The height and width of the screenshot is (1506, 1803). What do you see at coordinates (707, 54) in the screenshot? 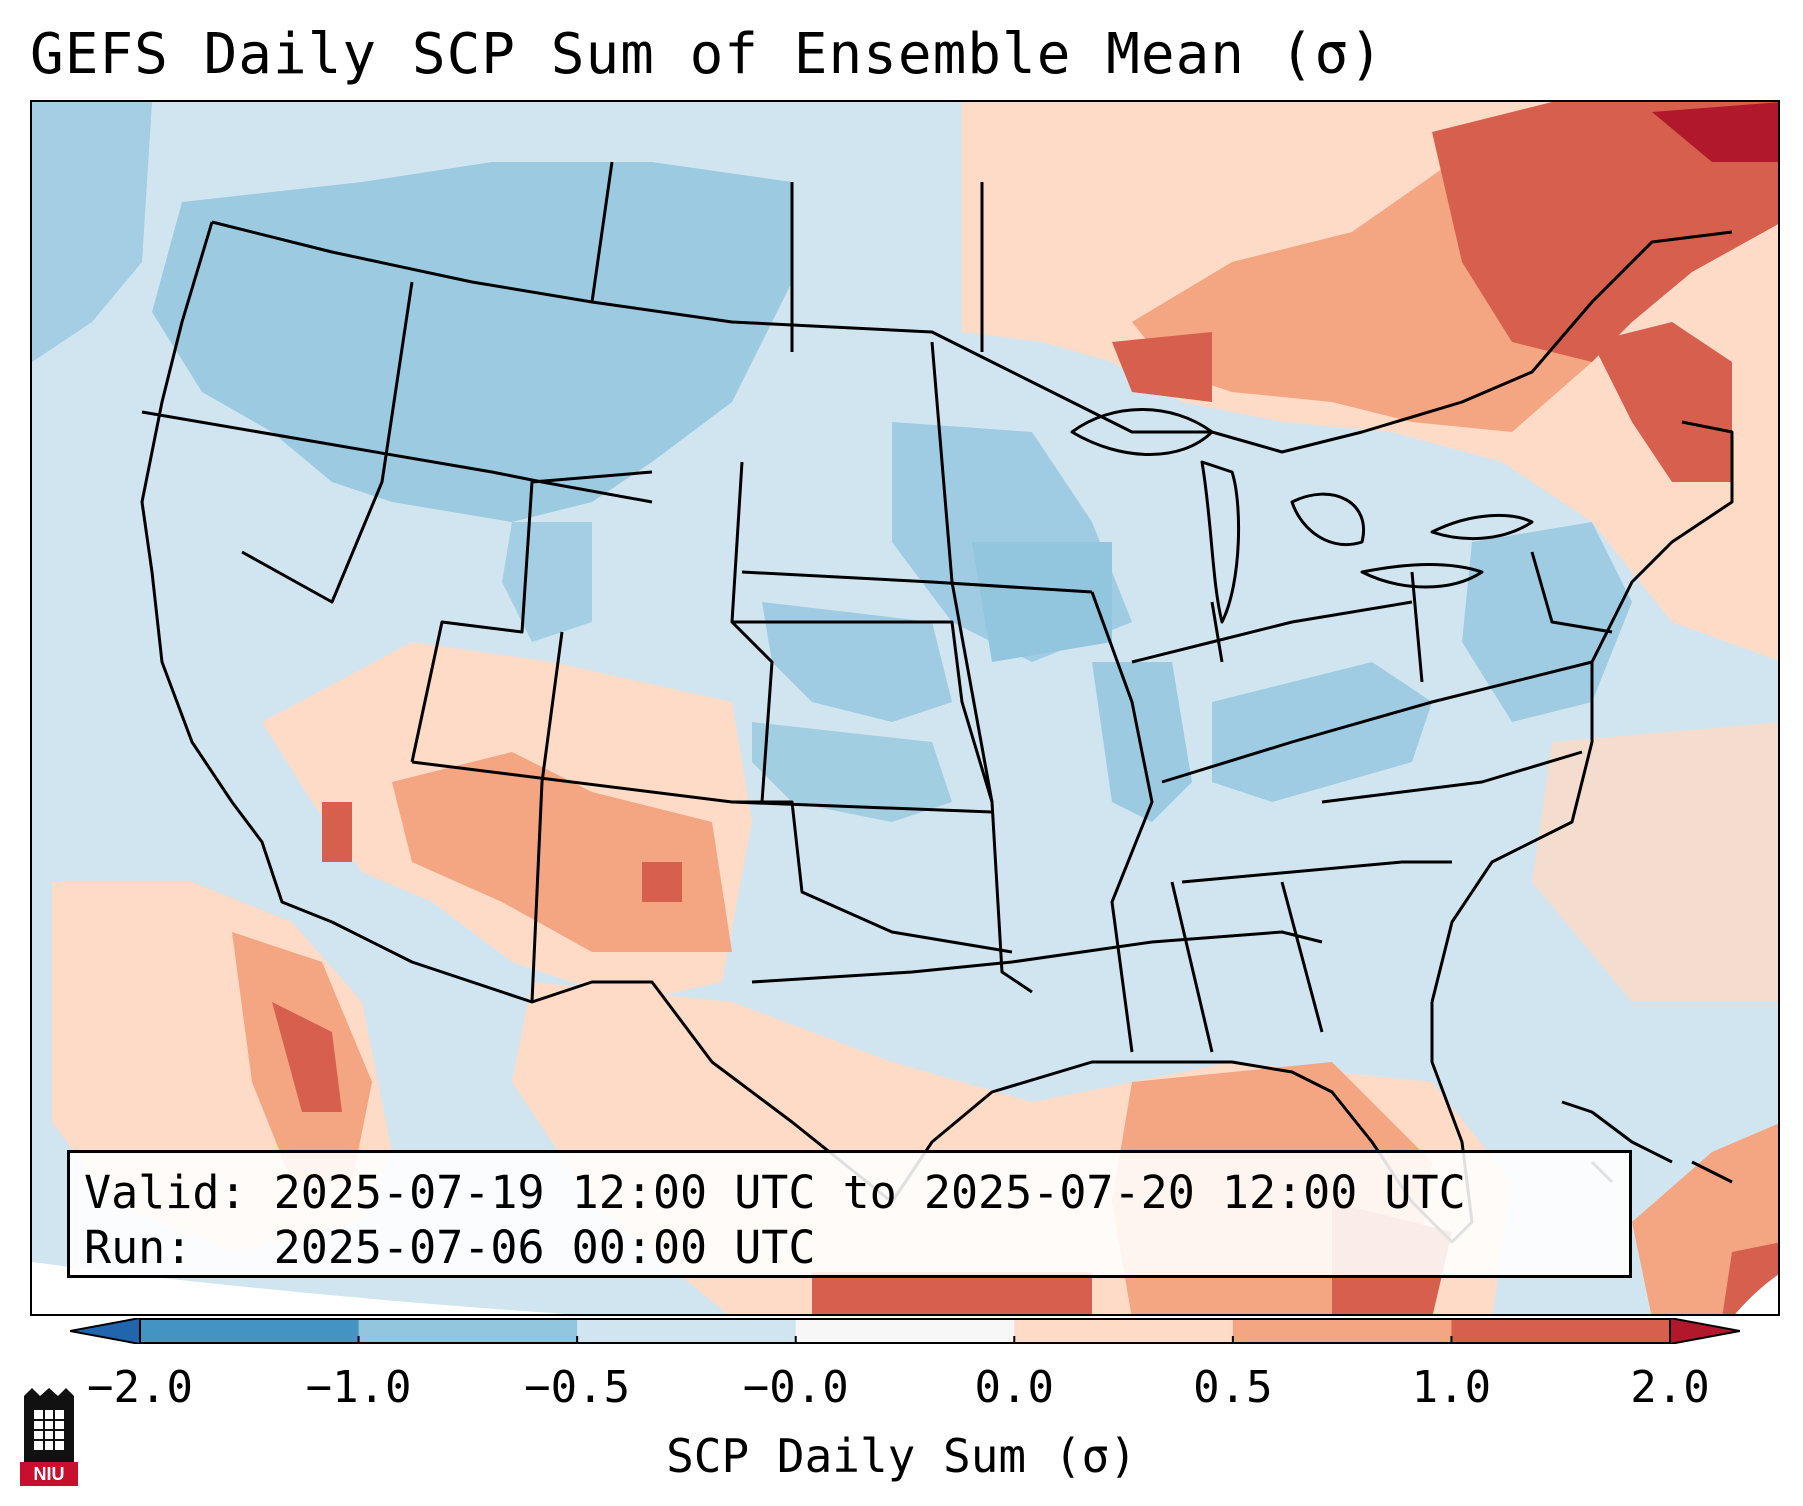
I see `chart-title: GEFS Daily SCP Sum of Ensemble Mean (σ)` at bounding box center [707, 54].